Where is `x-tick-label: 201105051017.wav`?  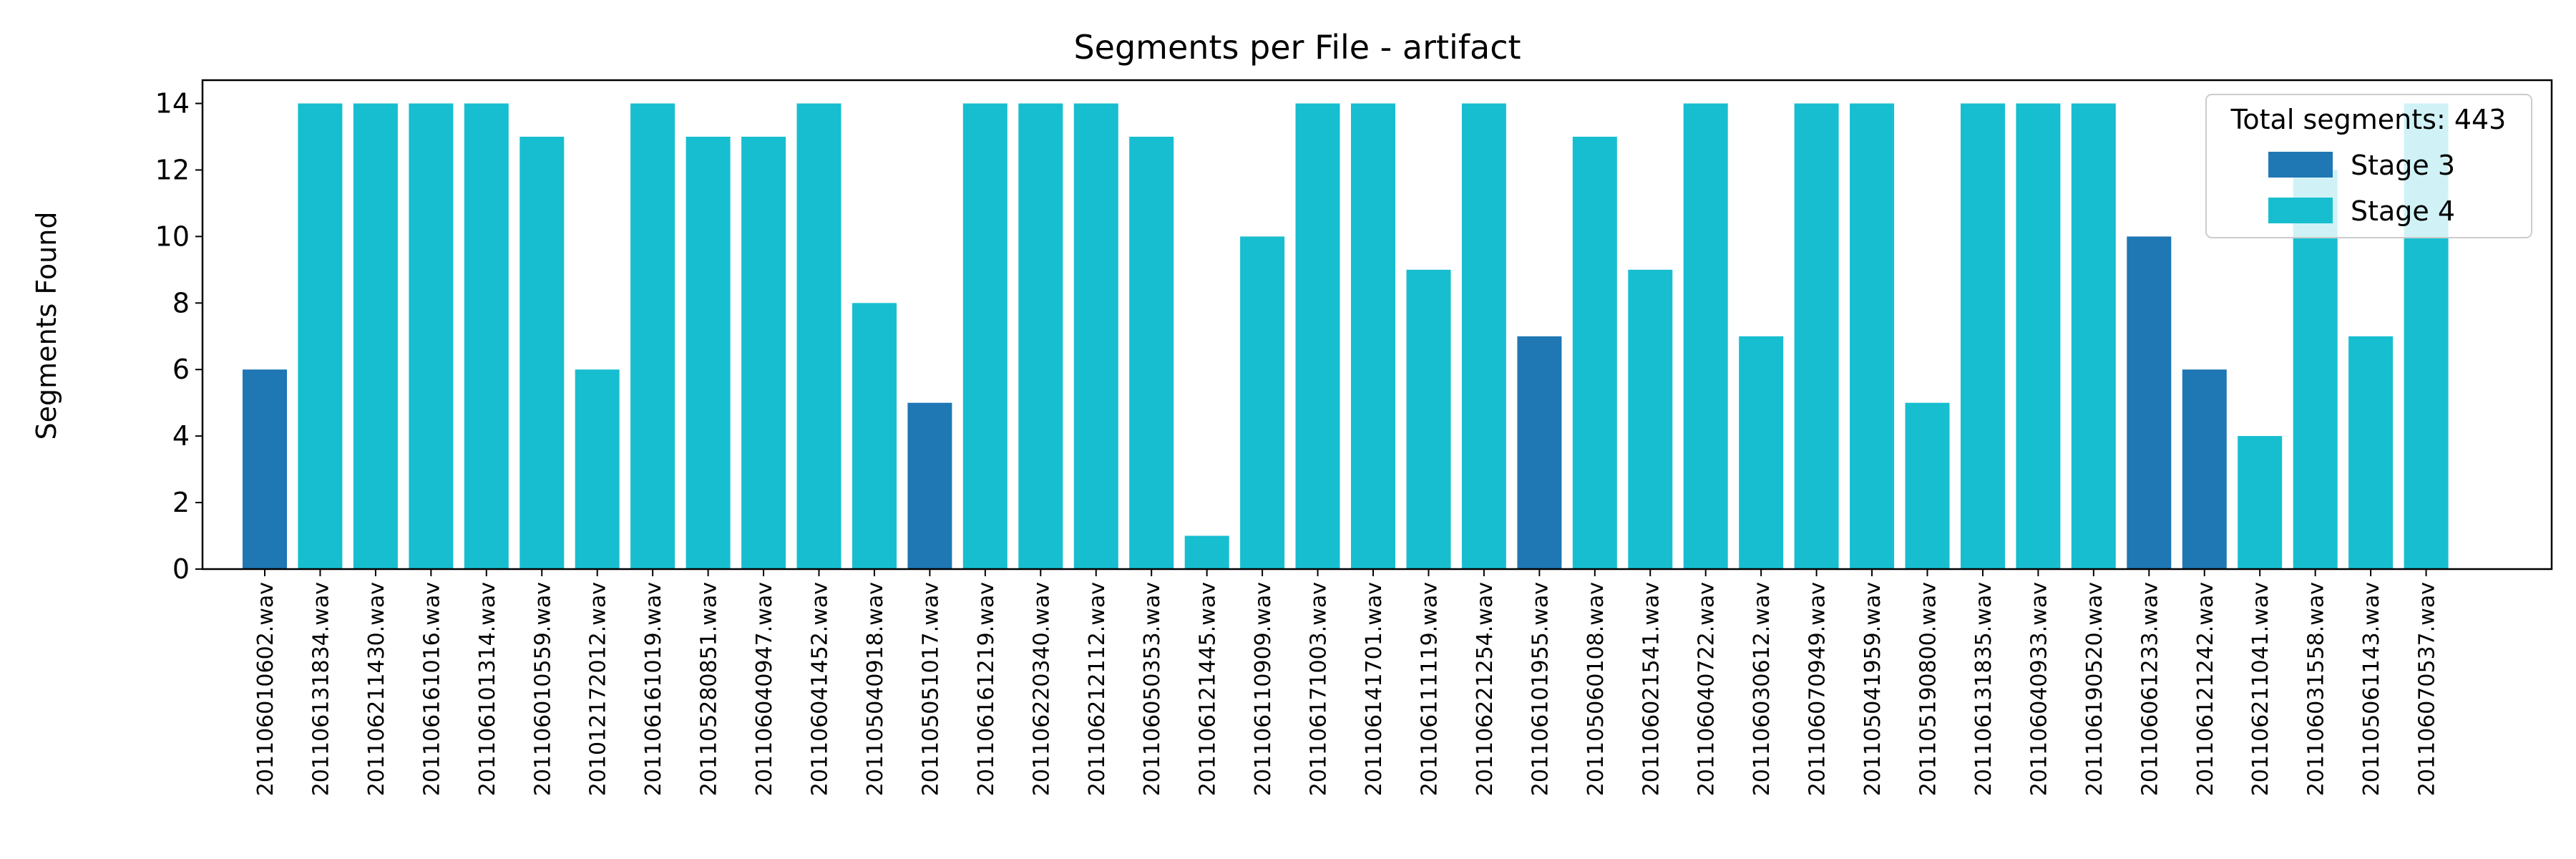 x-tick-label: 201105051017.wav is located at coordinates (930, 689).